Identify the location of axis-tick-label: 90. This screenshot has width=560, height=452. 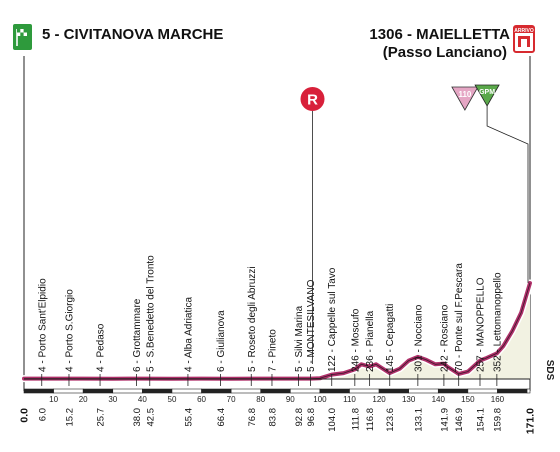
(290, 399).